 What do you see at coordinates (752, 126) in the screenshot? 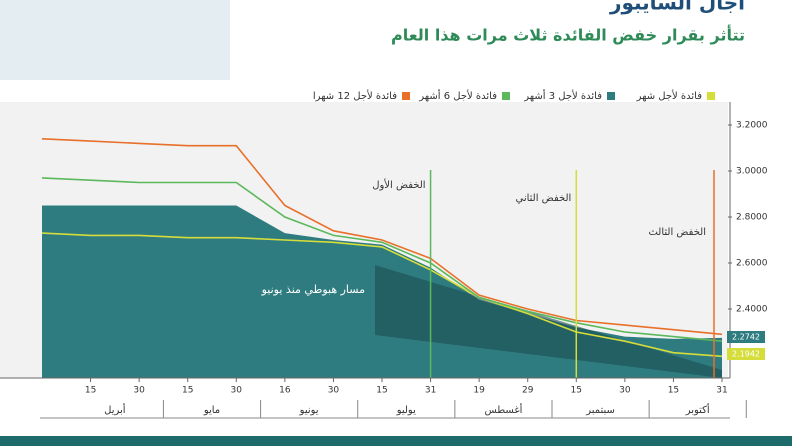
I see `y-tick-label: 3.2000` at bounding box center [752, 126].